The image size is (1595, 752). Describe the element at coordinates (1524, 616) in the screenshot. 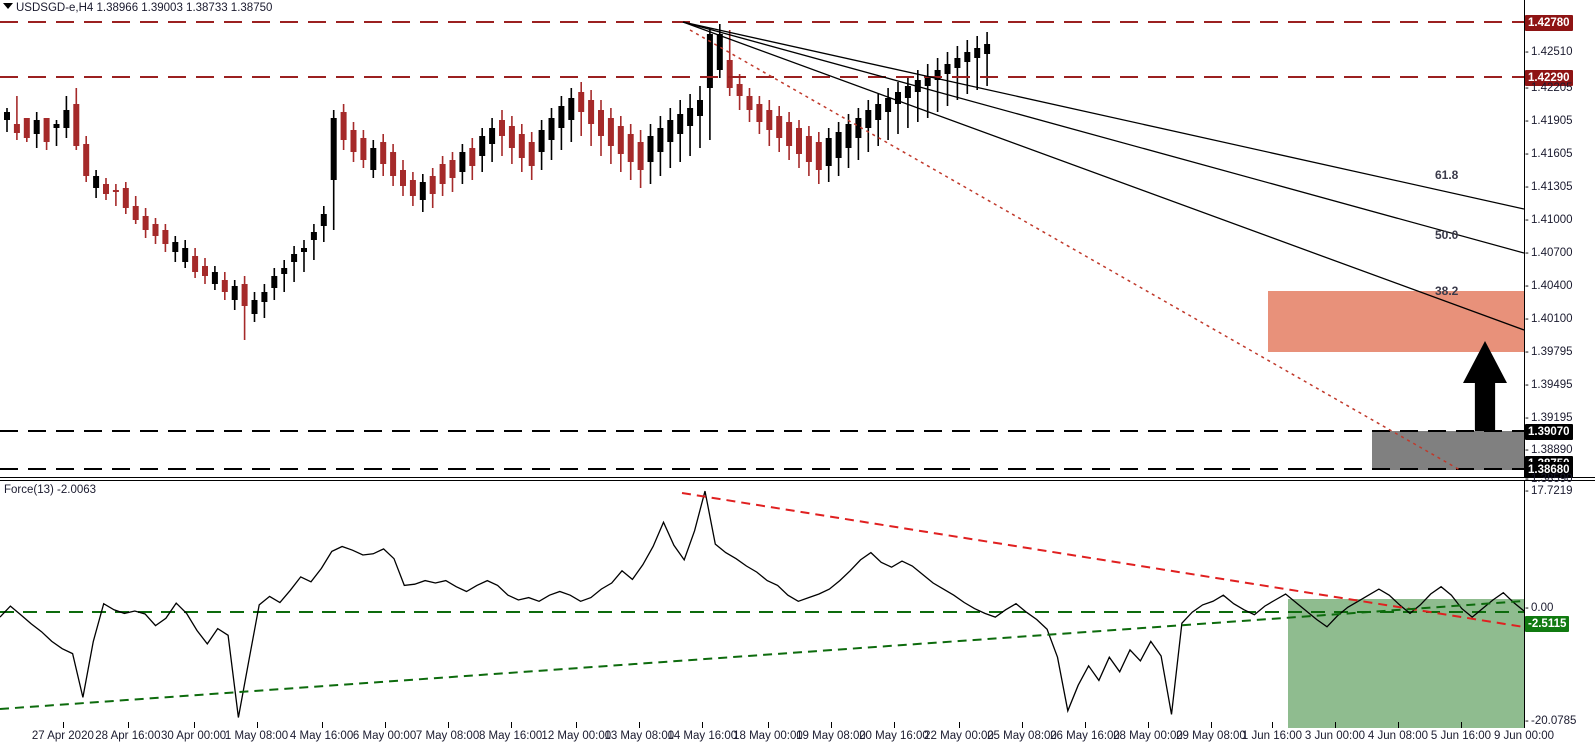

I see `indicator-scale-separator` at that location.